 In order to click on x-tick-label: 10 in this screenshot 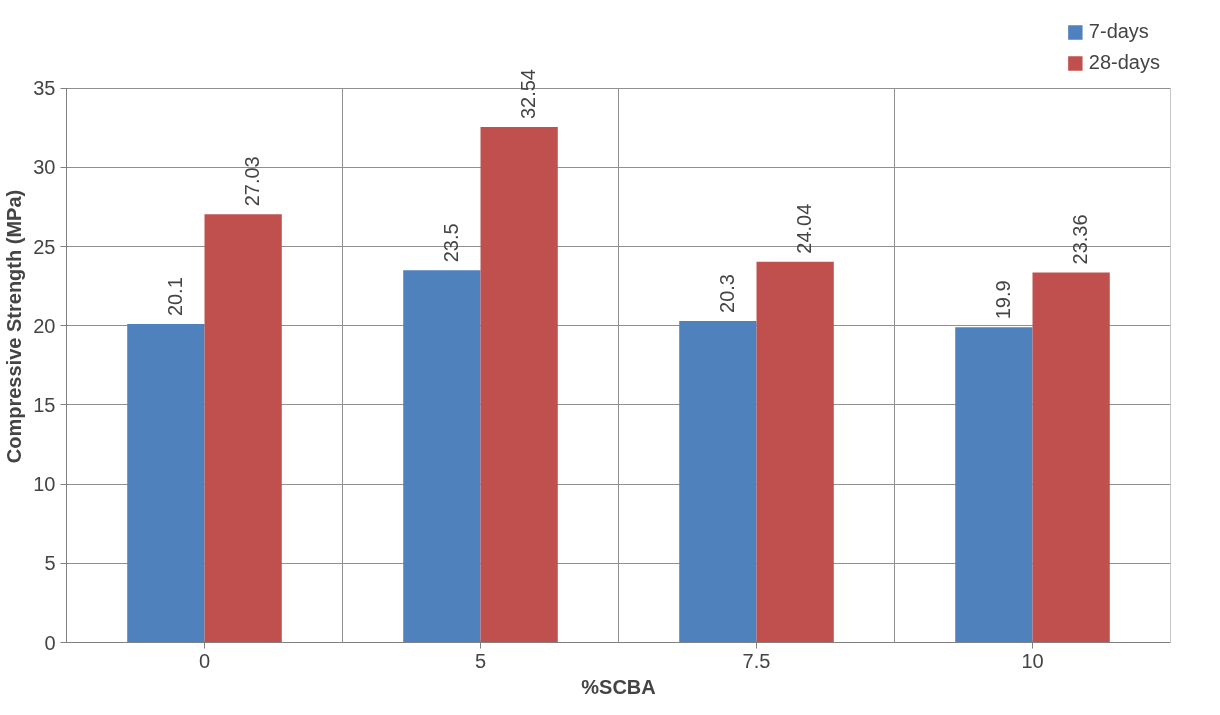, I will do `click(1032, 660)`.